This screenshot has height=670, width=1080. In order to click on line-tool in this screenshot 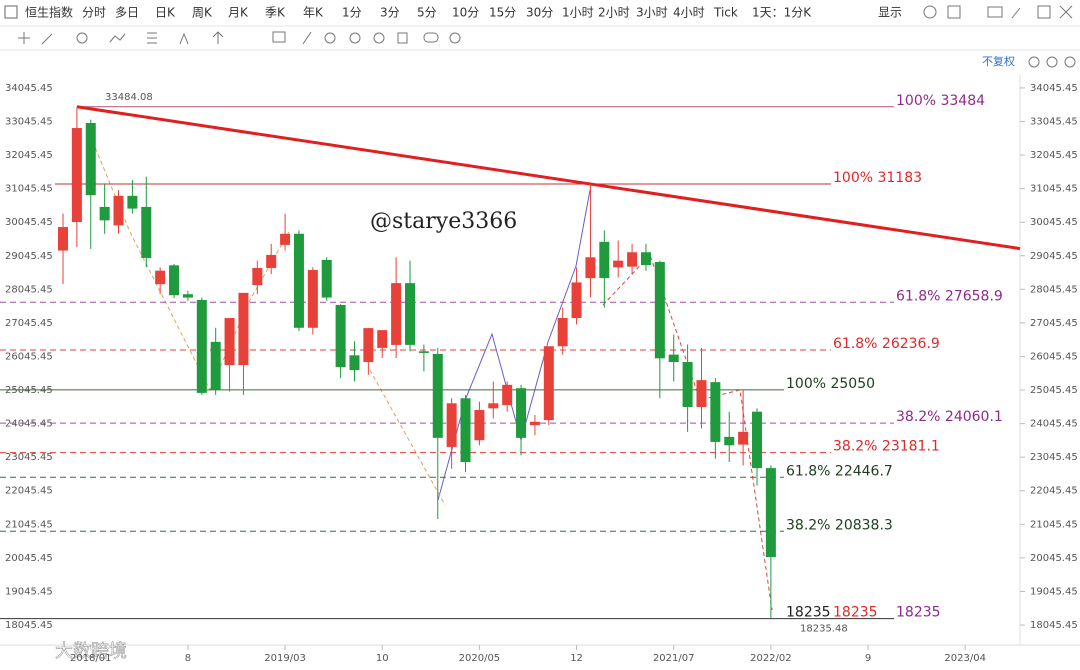, I will do `click(47, 39)`.